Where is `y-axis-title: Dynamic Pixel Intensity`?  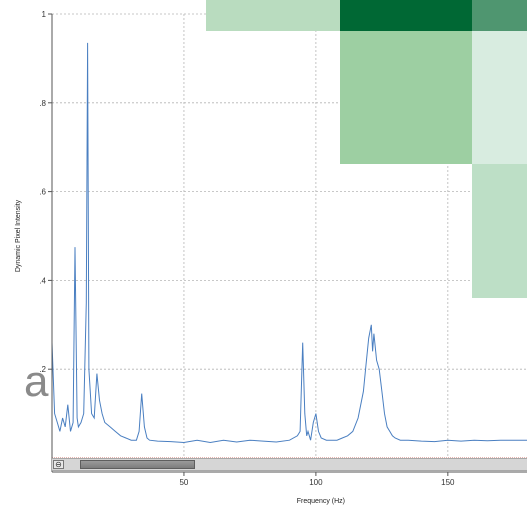
y-axis-title: Dynamic Pixel Intensity is located at coordinates (18, 235).